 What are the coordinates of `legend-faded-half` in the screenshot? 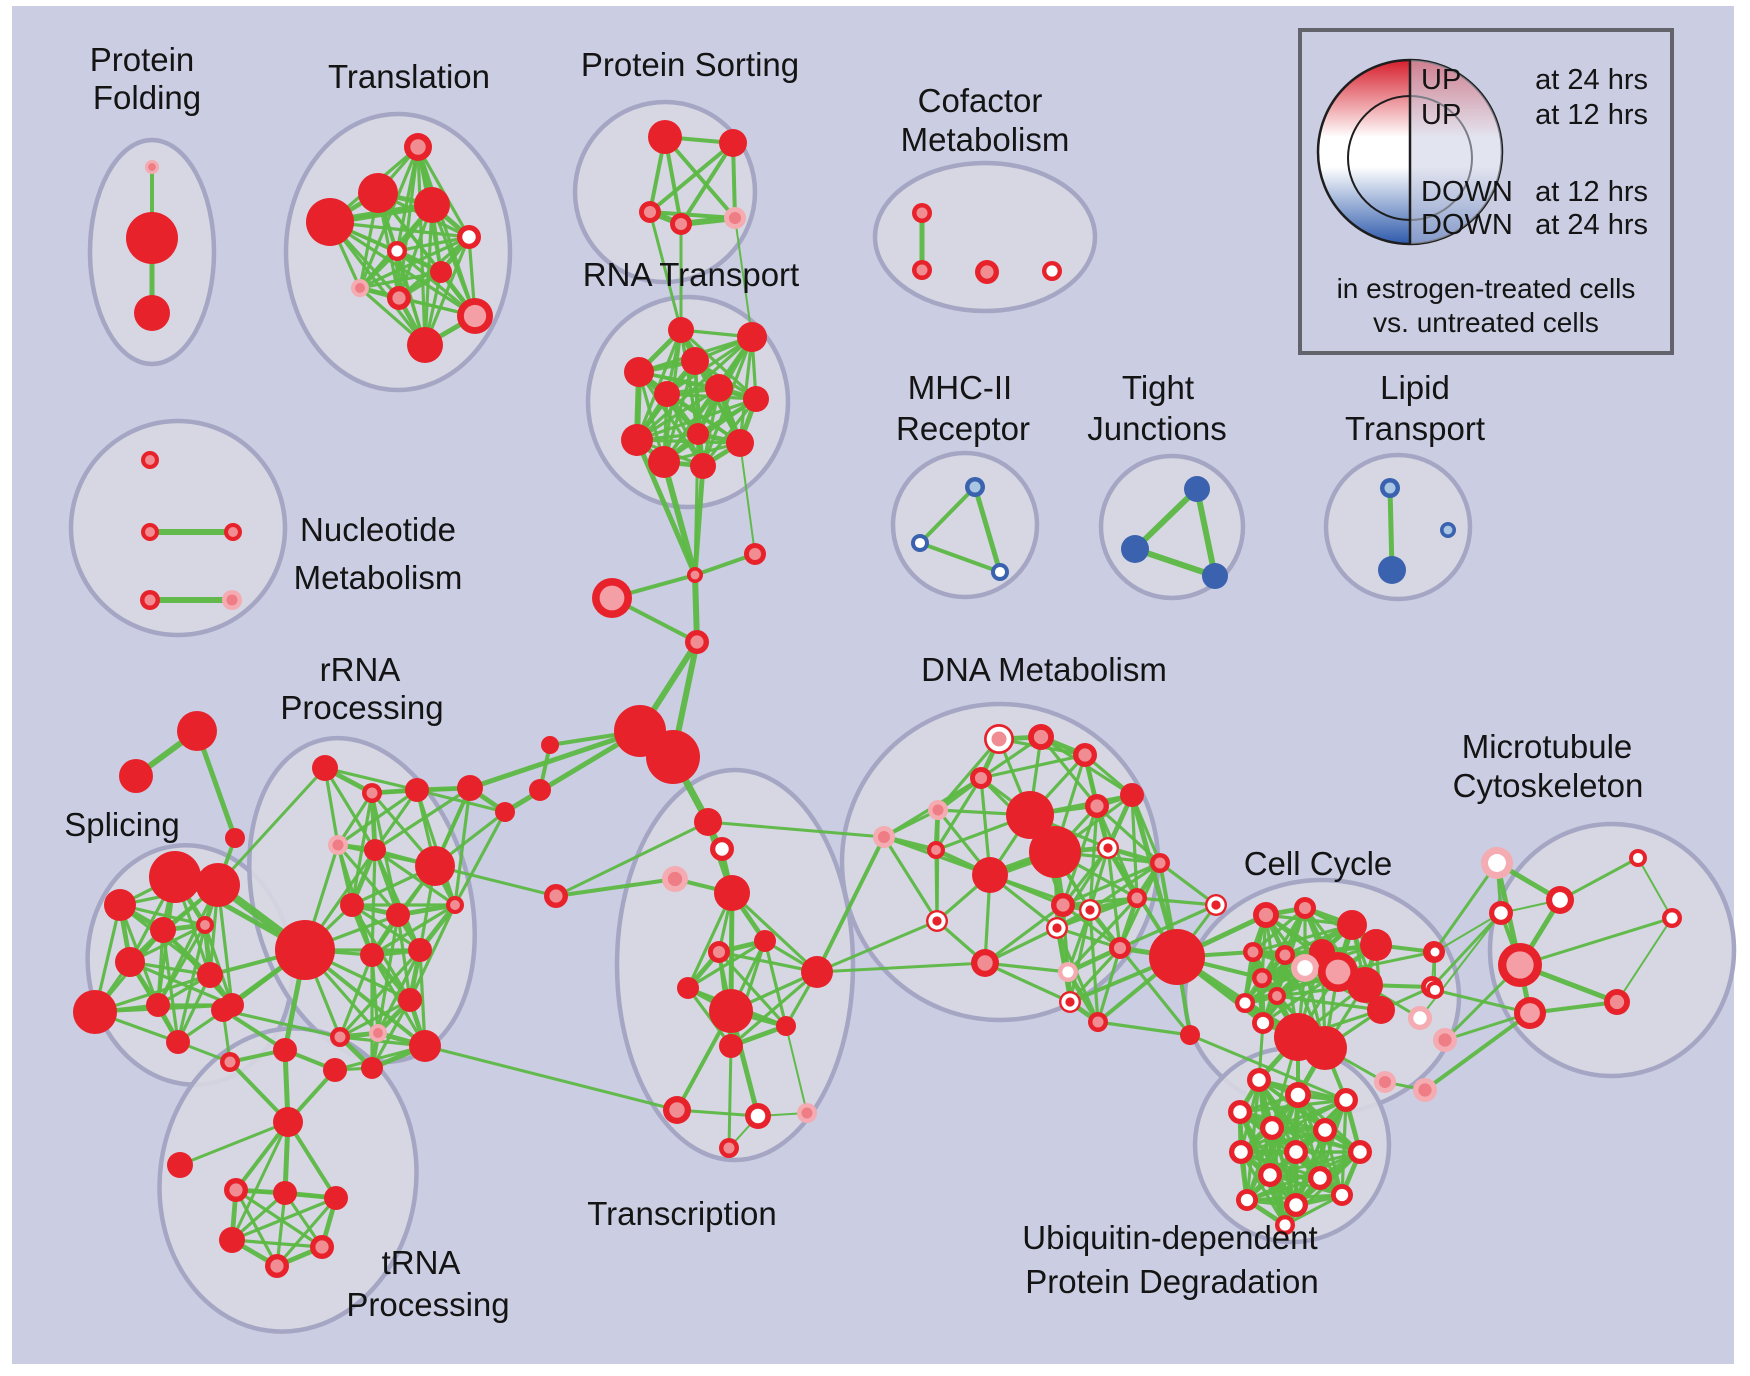 It's located at (1456, 152).